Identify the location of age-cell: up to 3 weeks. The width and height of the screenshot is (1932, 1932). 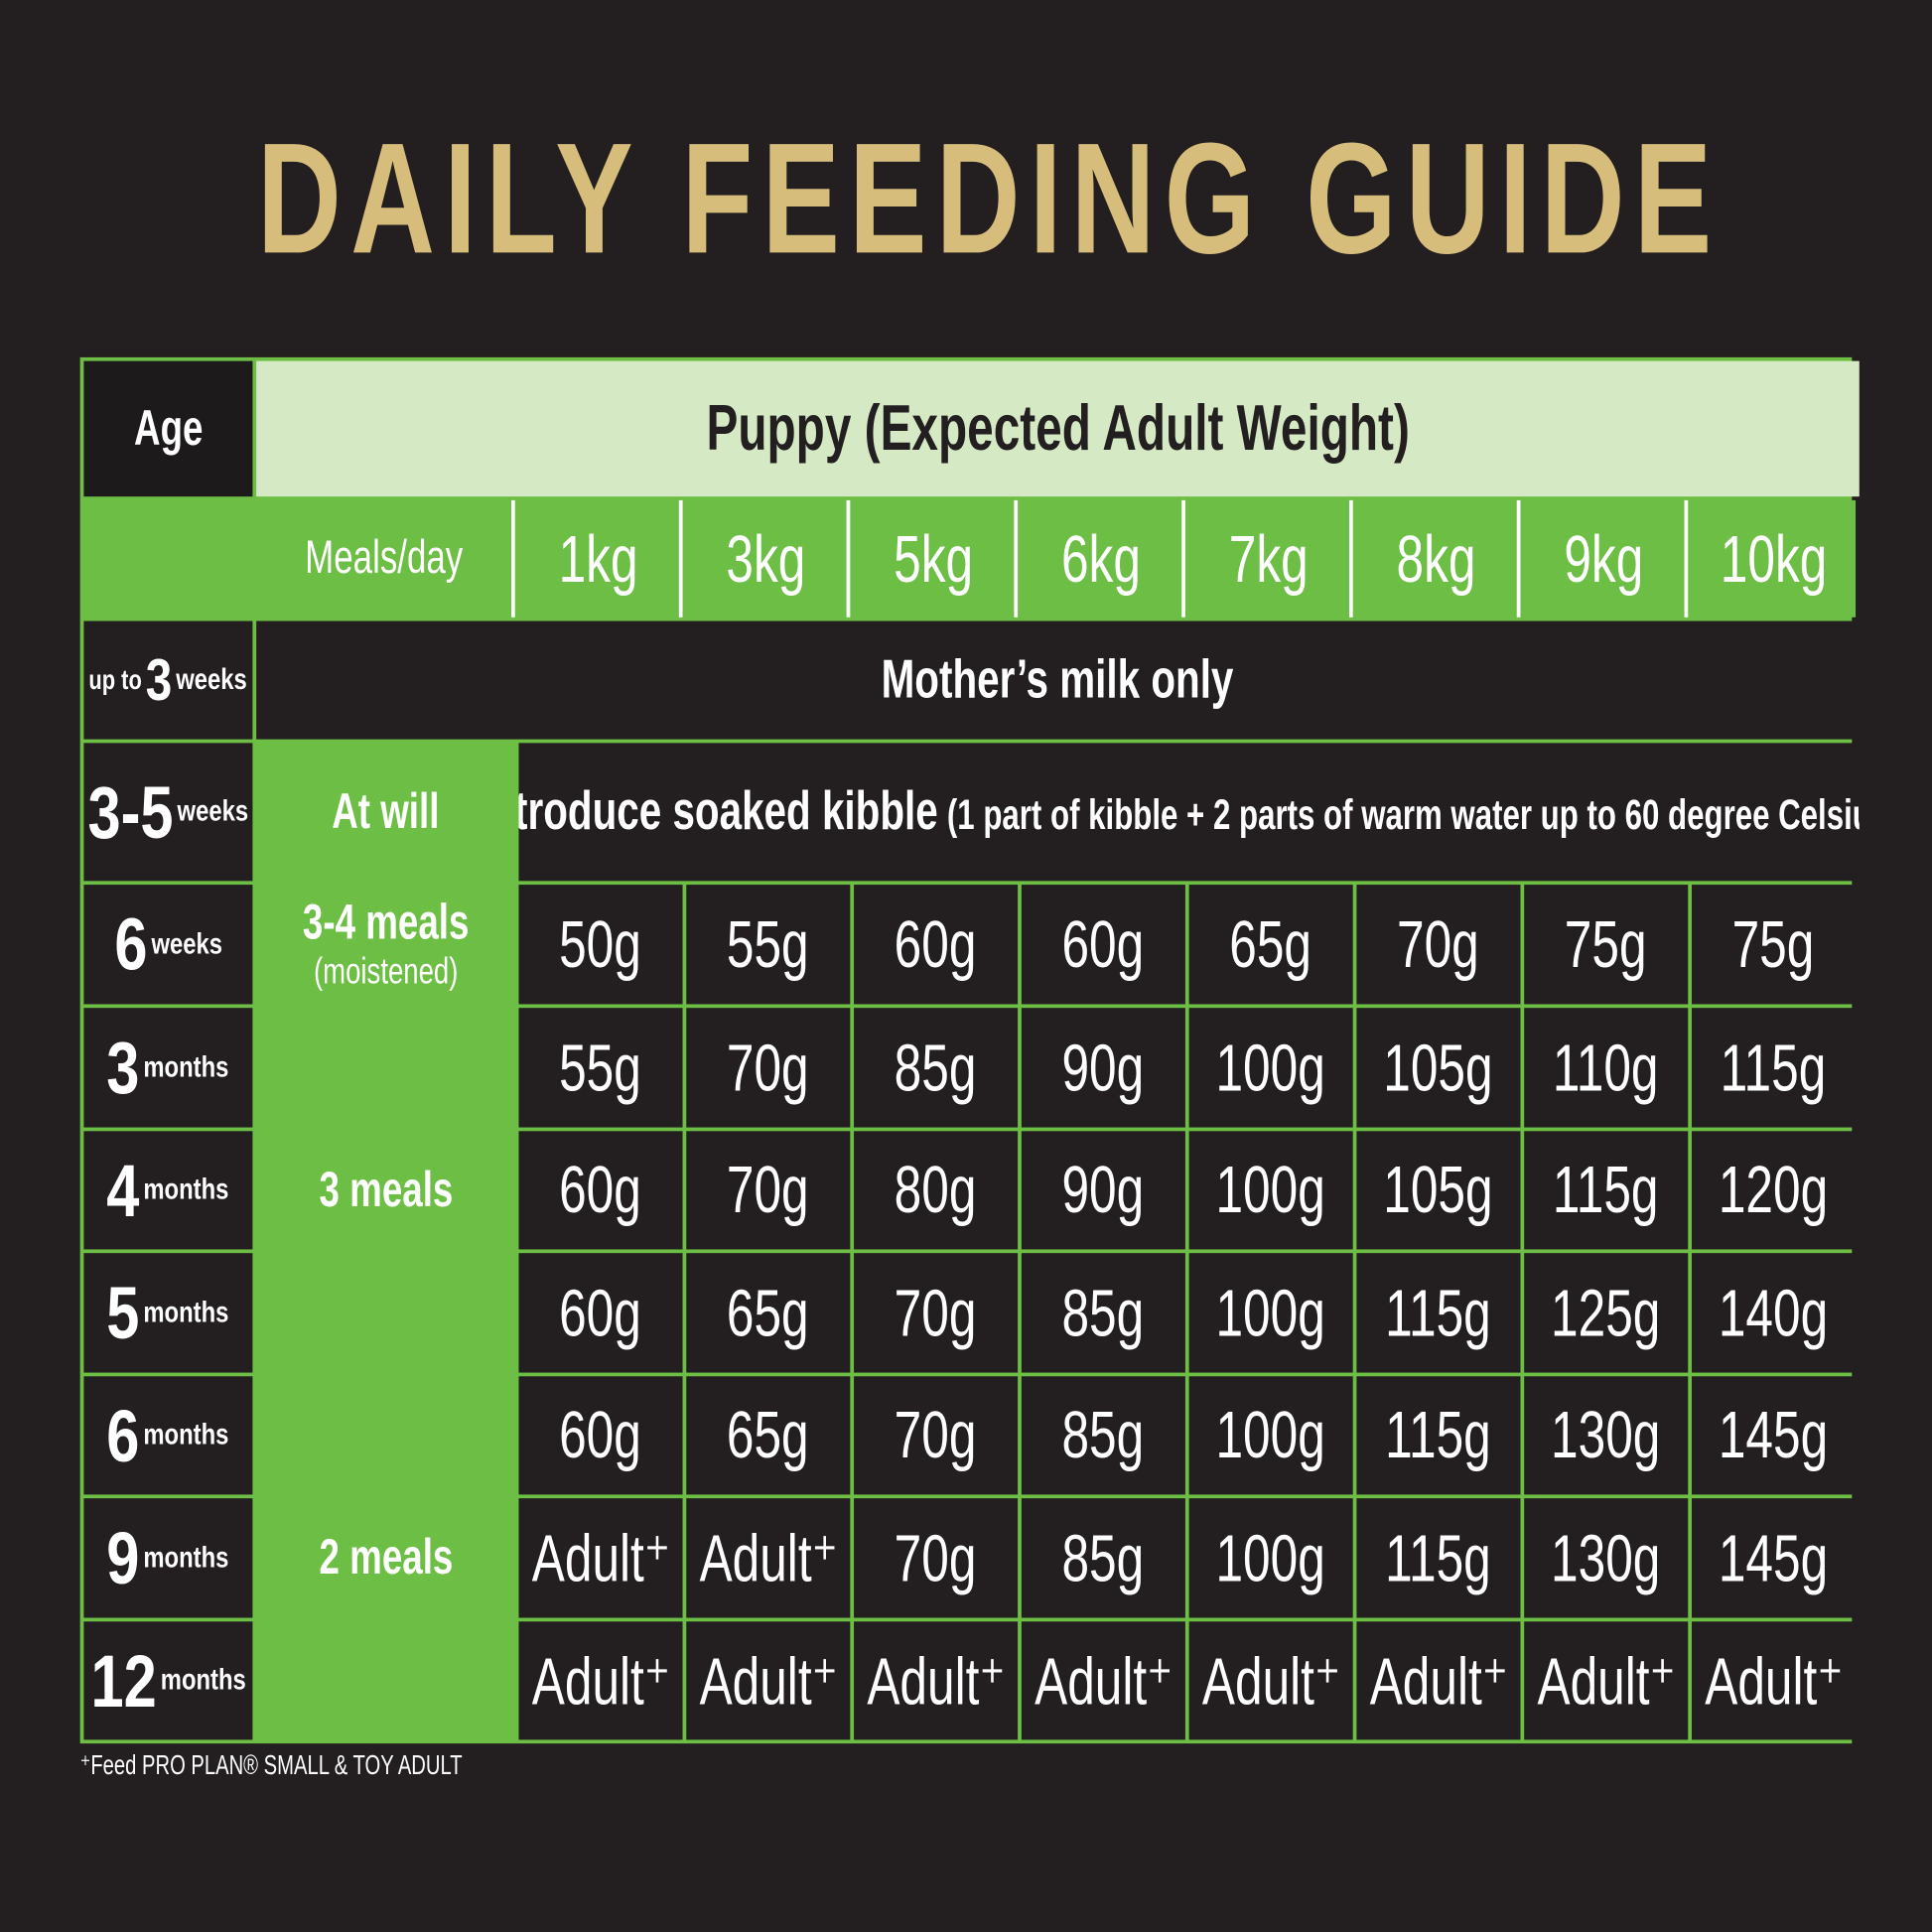
(168, 680).